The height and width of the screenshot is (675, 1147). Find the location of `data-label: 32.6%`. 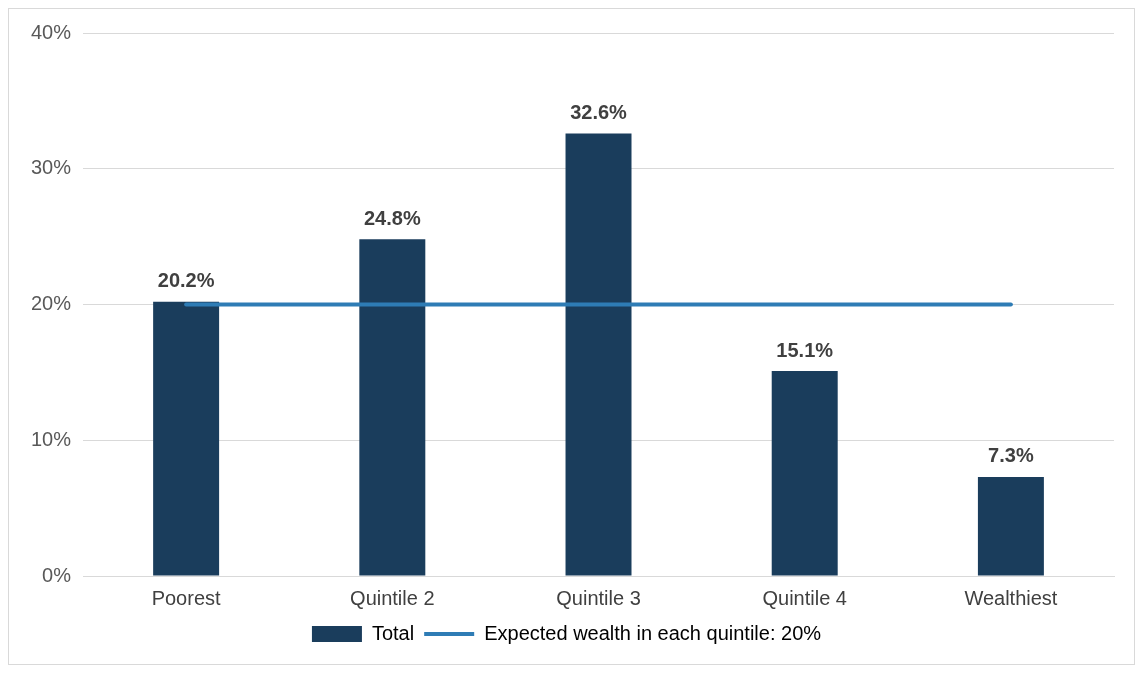

data-label: 32.6% is located at coordinates (599, 111).